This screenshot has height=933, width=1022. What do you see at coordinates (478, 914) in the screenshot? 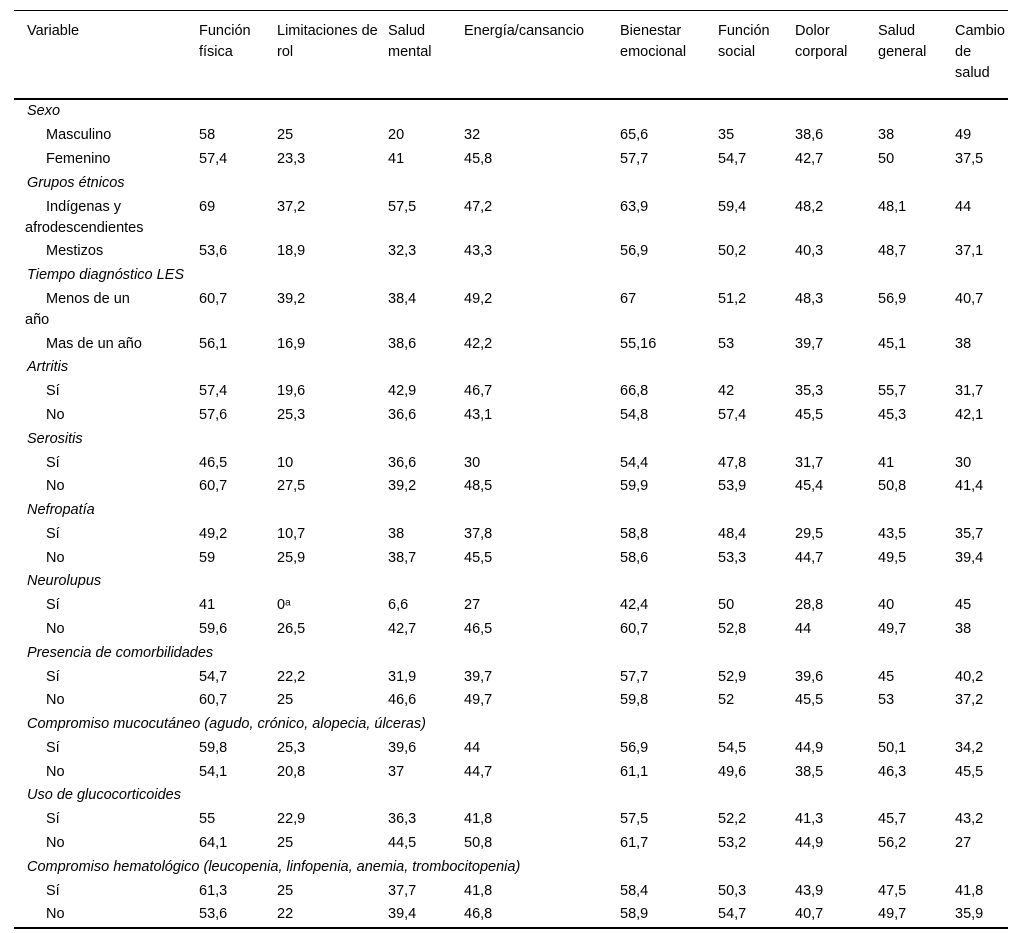
I see `value-cell: 46,8` at bounding box center [478, 914].